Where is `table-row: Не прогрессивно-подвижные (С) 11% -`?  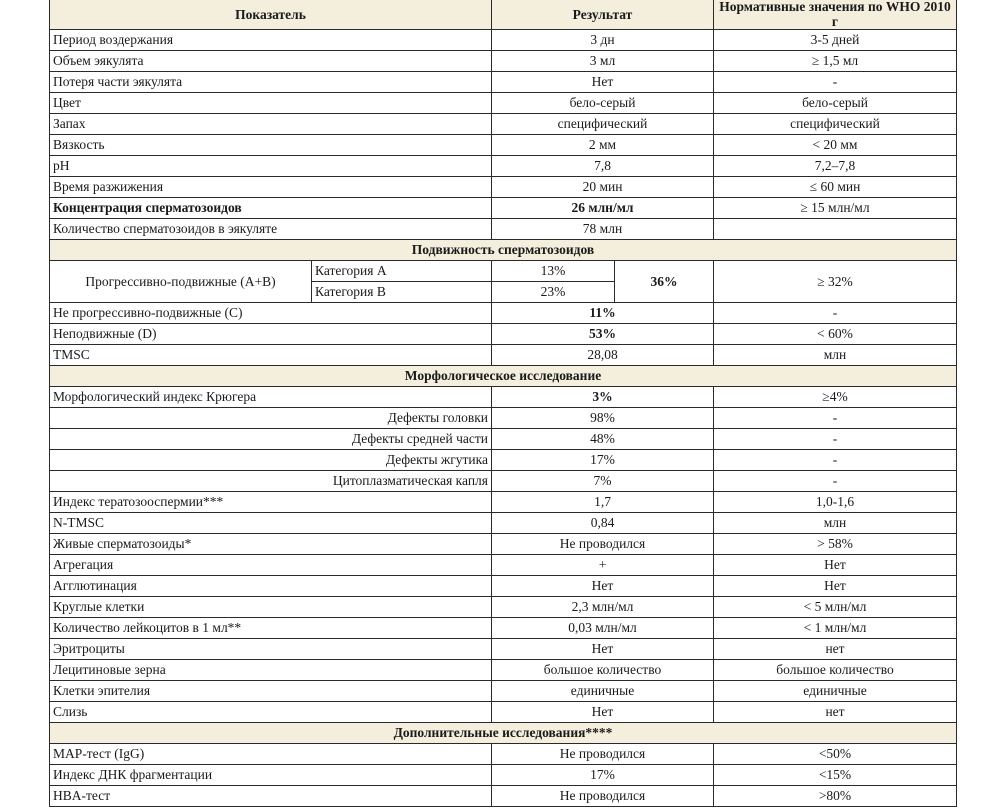 table-row: Не прогрессивно-подвижные (С) 11% - is located at coordinates (503, 313).